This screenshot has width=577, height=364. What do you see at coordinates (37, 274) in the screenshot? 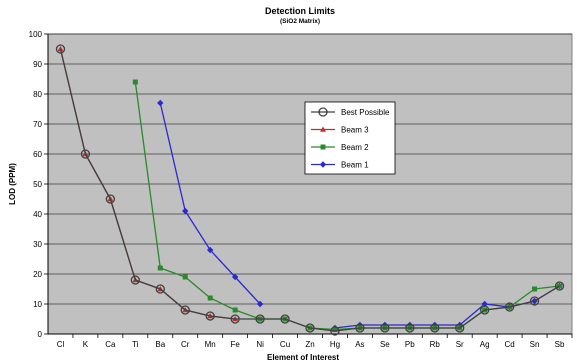
I see `y-tick-label: 20` at bounding box center [37, 274].